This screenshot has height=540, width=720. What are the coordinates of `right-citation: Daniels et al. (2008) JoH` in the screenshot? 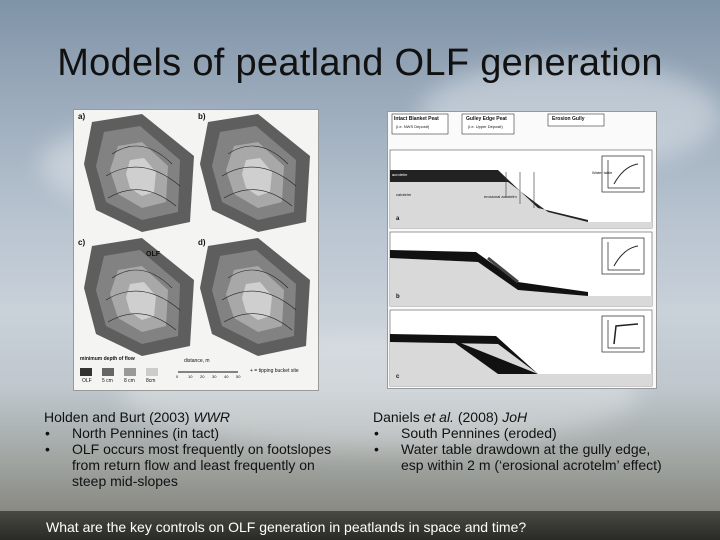 It's located at (523, 417).